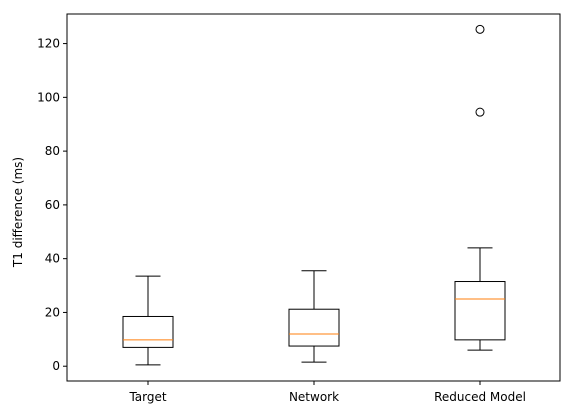 The image size is (575, 416). Describe the element at coordinates (56, 366) in the screenshot. I see `y-tick-label: 0` at that location.